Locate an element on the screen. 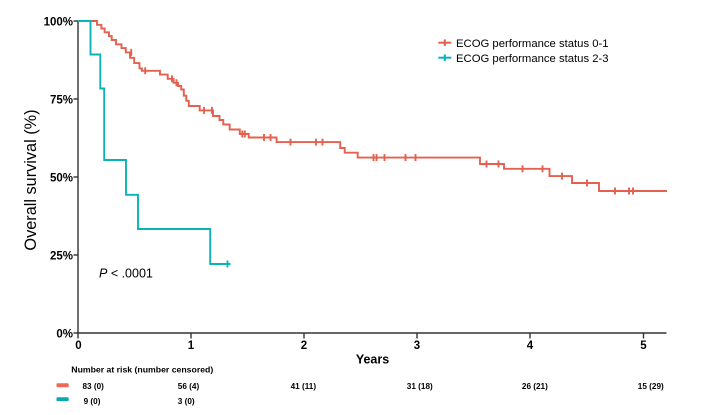  svg-text: ECOG performance status 2-3 is located at coordinates (532, 59).